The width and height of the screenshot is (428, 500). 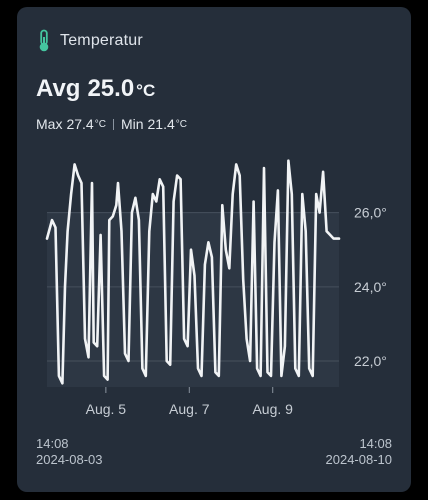 I want to click on y-tick-label: 22,0°, so click(x=370, y=361).